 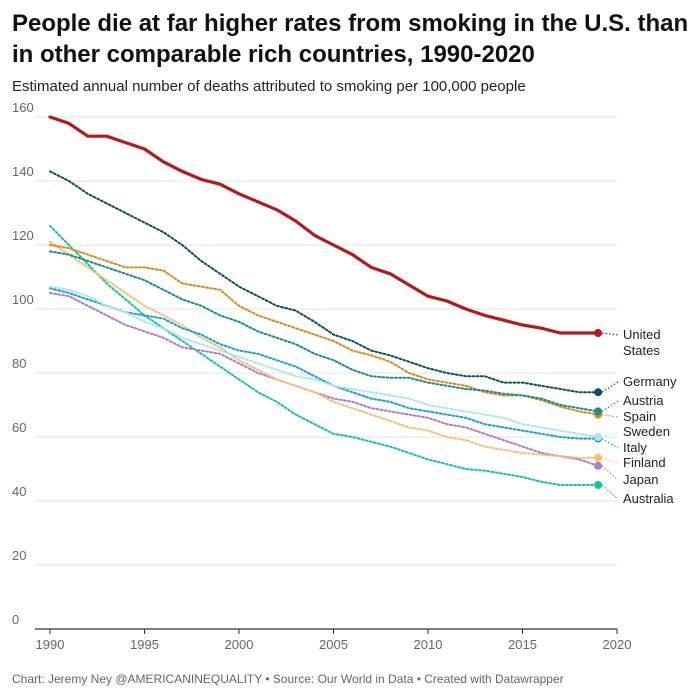 I want to click on series-label-line: Italy, so click(x=635, y=447).